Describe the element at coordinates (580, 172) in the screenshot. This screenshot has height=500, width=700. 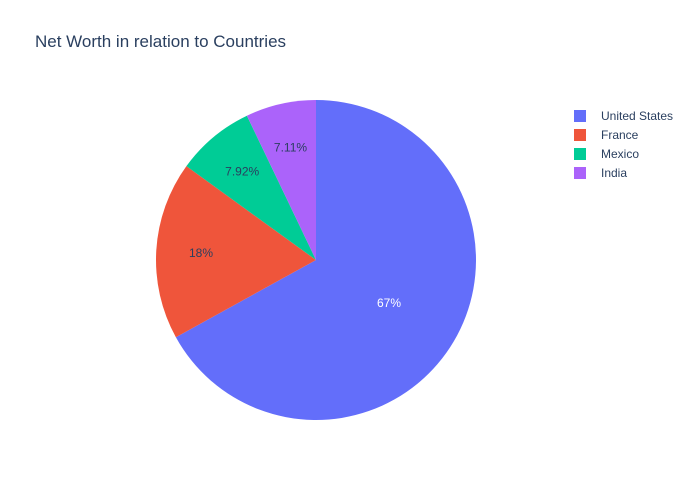
I see `legend-swatch-india` at that location.